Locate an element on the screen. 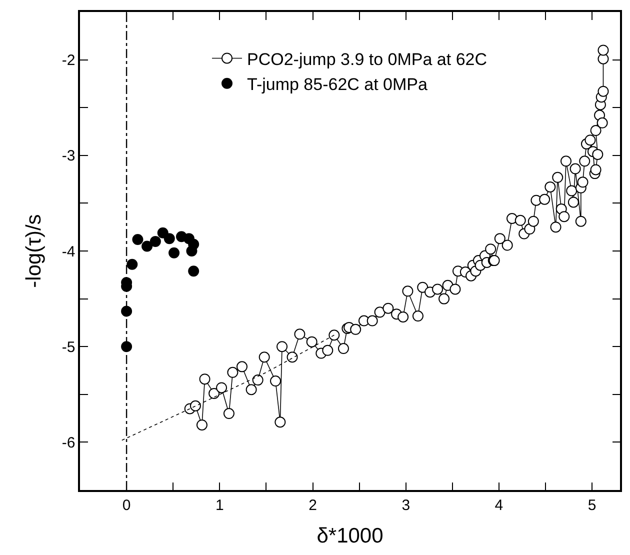 The image size is (630, 555). y-tick-label: -2 is located at coordinates (69, 61).